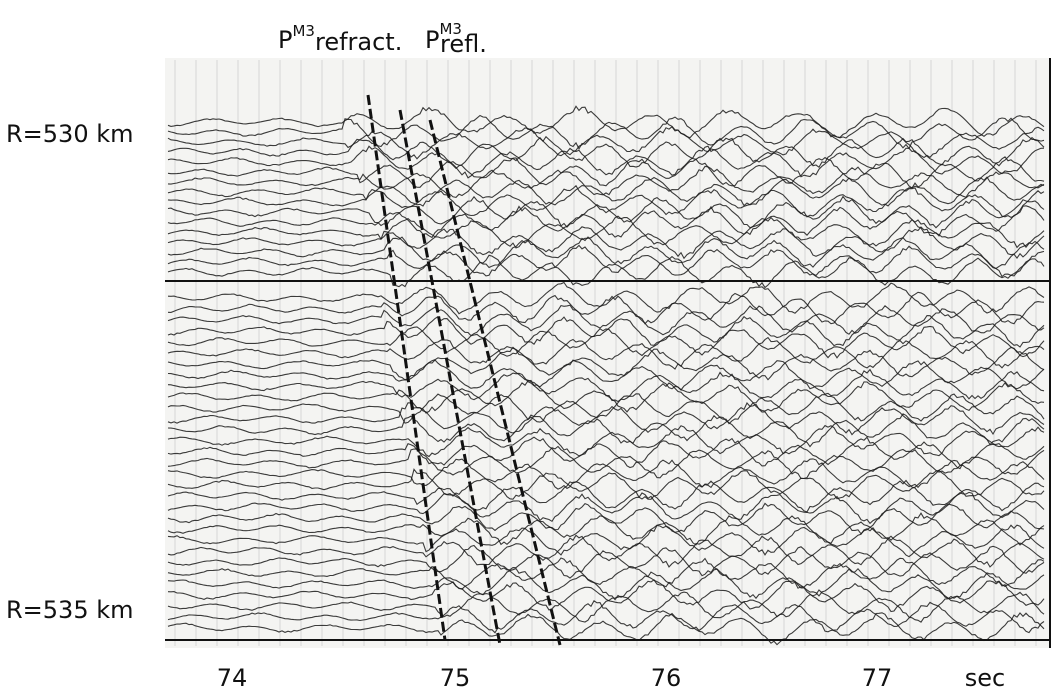 The width and height of the screenshot is (1055, 700). What do you see at coordinates (70, 610) in the screenshot?
I see `distance-label: R=535 km` at bounding box center [70, 610].